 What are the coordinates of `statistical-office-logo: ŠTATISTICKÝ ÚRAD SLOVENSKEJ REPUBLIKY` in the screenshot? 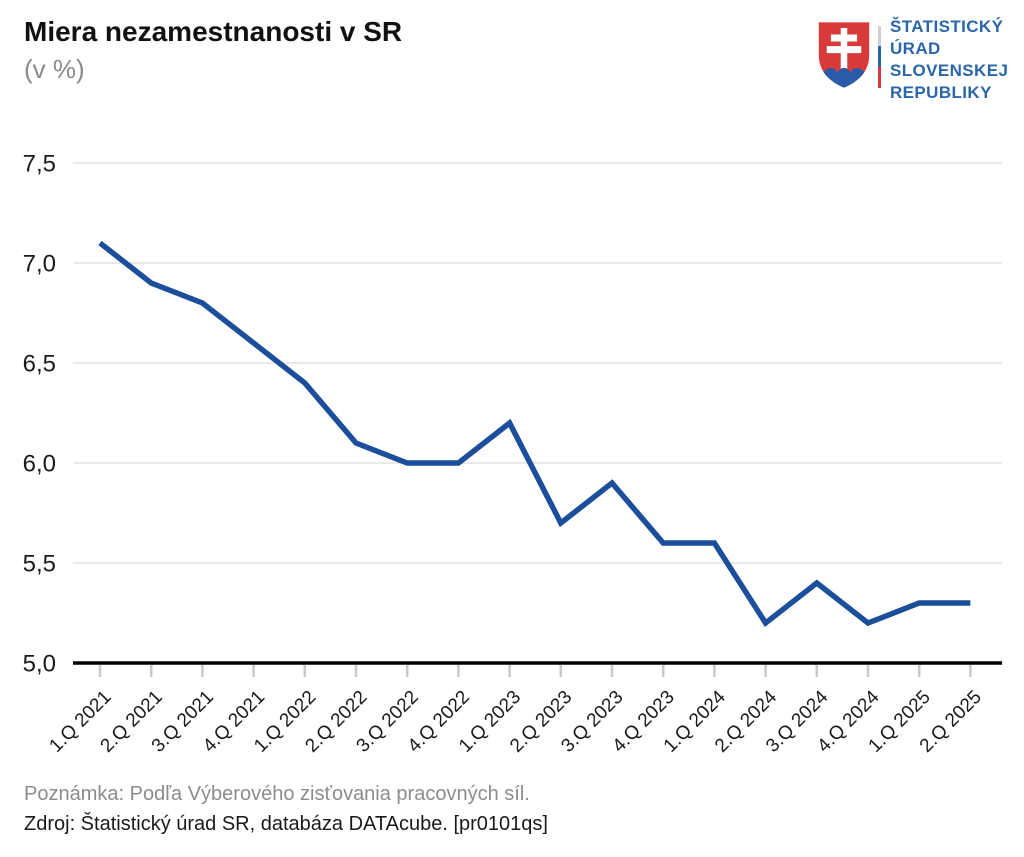 It's located at (916, 62).